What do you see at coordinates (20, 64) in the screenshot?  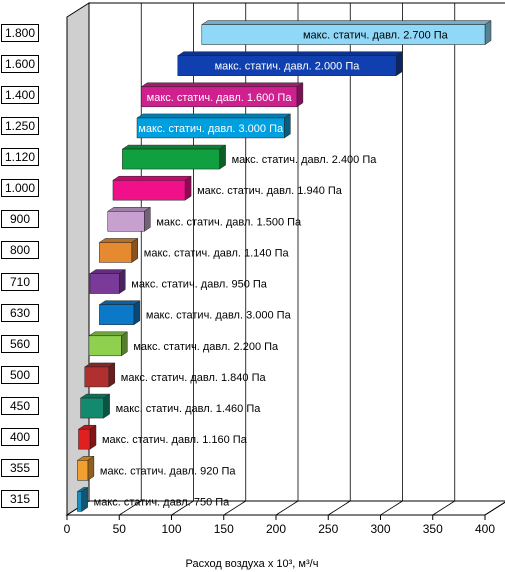 I see `category-label: 1.600` at bounding box center [20, 64].